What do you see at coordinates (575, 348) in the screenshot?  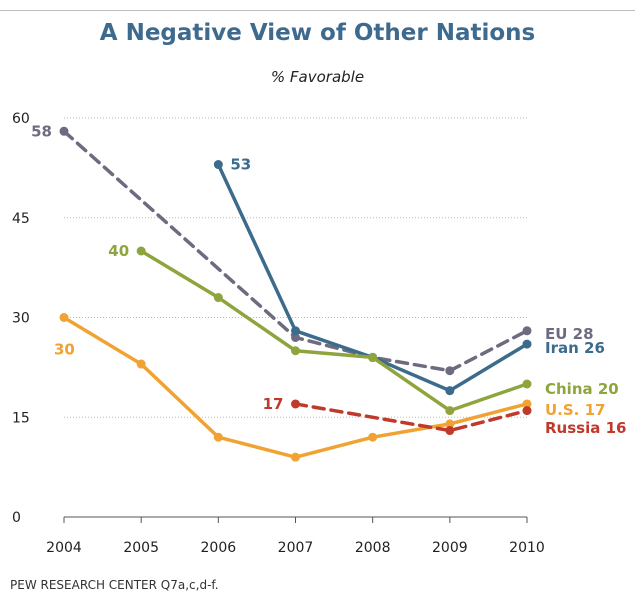 I see `end-label-iran: Iran 26` at bounding box center [575, 348].